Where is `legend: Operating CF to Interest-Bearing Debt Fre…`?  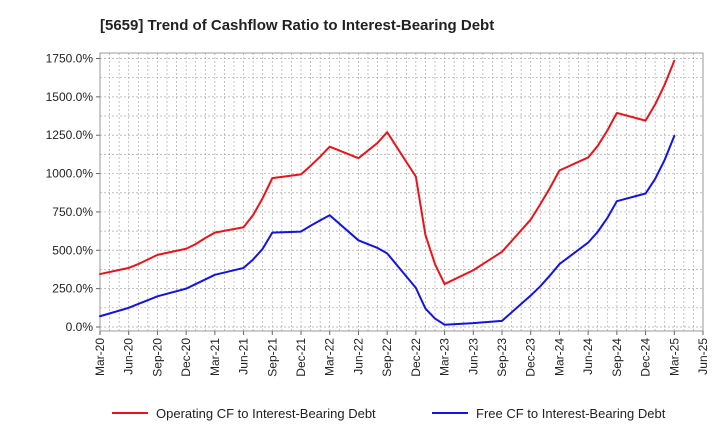
legend: Operating CF to Interest-Bearing Debt Fre… is located at coordinates (389, 413).